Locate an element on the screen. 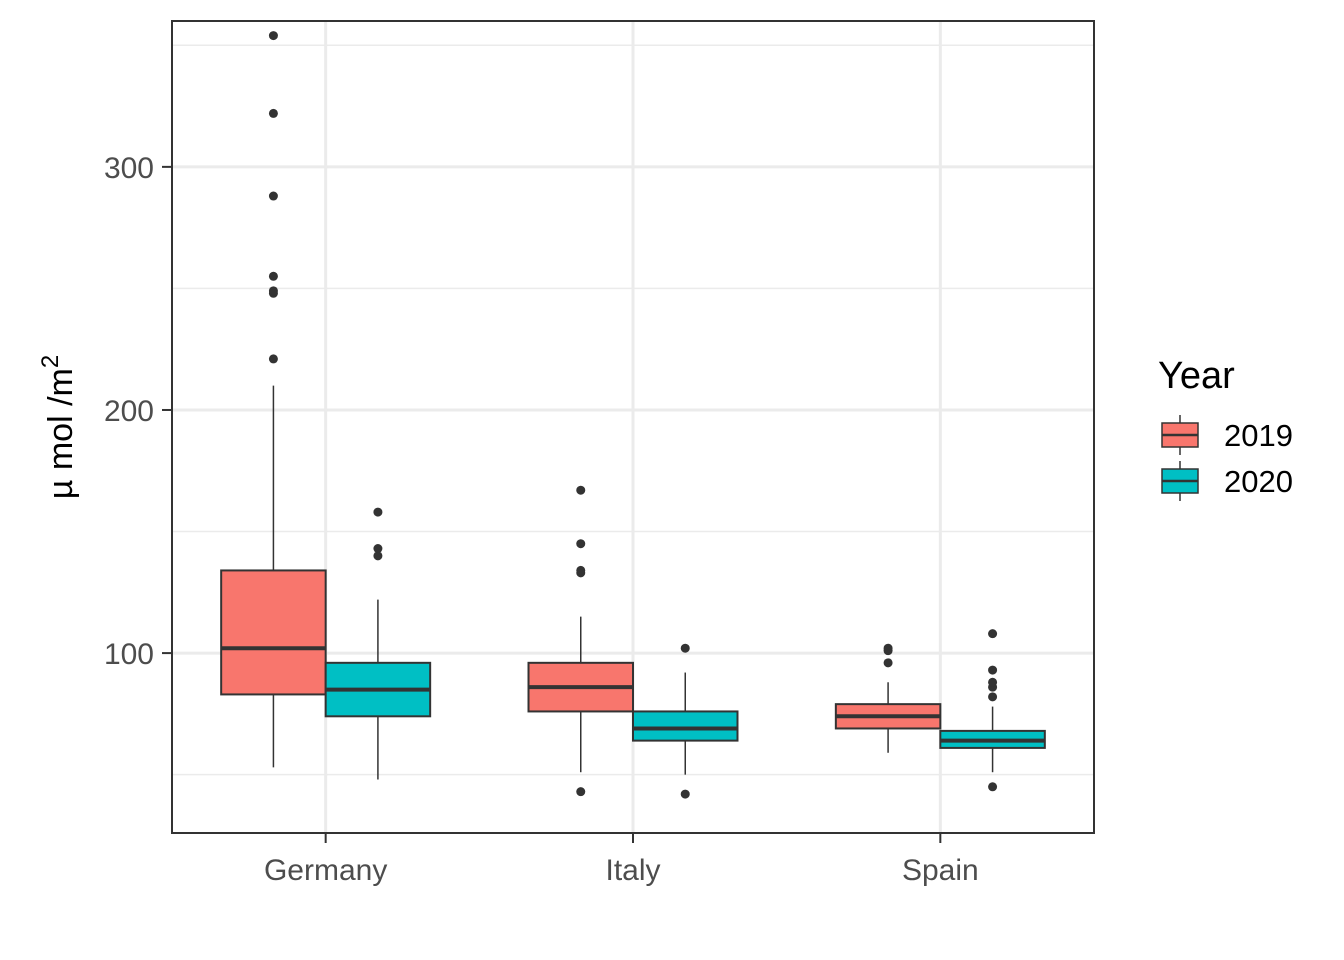 This screenshot has width=1344, height=960. y-axis-title: µ mol /m2 is located at coordinates (58, 427).